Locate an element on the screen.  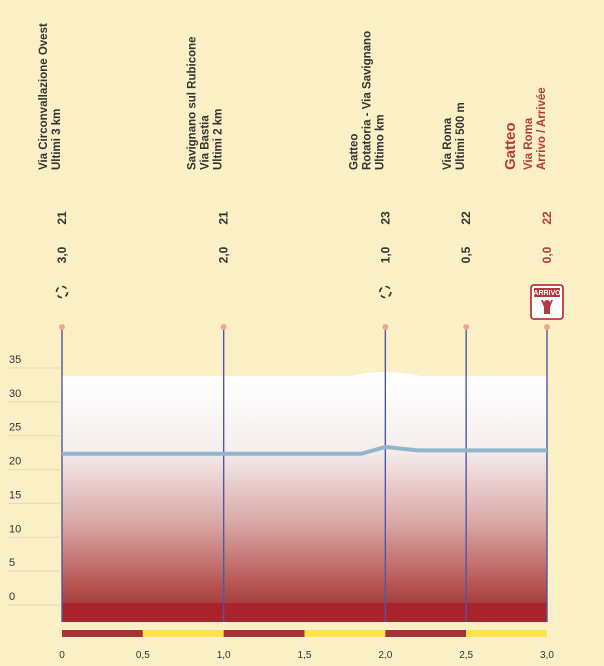
x-tick-label: 0,5 is located at coordinates (143, 655).